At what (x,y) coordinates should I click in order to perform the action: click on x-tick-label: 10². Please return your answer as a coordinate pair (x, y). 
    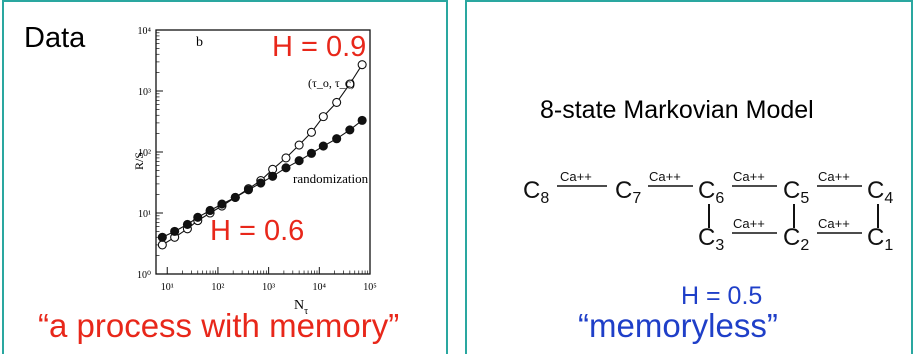
    Looking at the image, I should click on (217, 287).